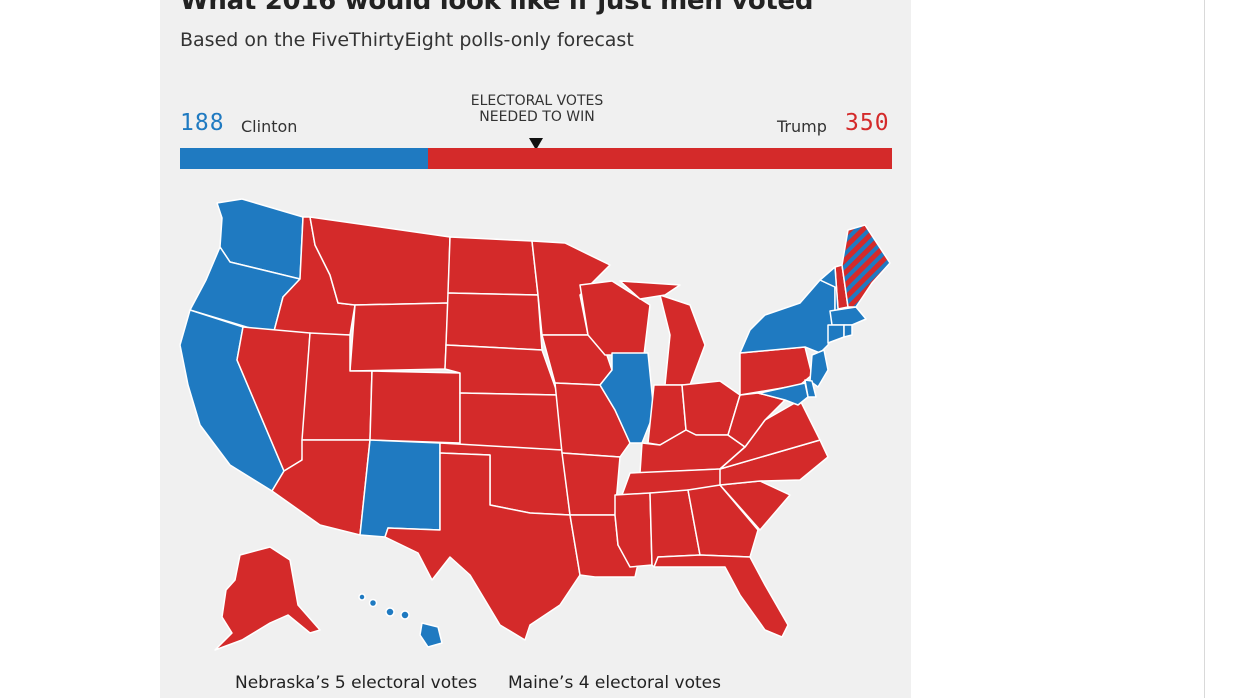 The width and height of the screenshot is (1239, 698). What do you see at coordinates (269, 126) in the screenshot?
I see `clinton-label: Clinton` at bounding box center [269, 126].